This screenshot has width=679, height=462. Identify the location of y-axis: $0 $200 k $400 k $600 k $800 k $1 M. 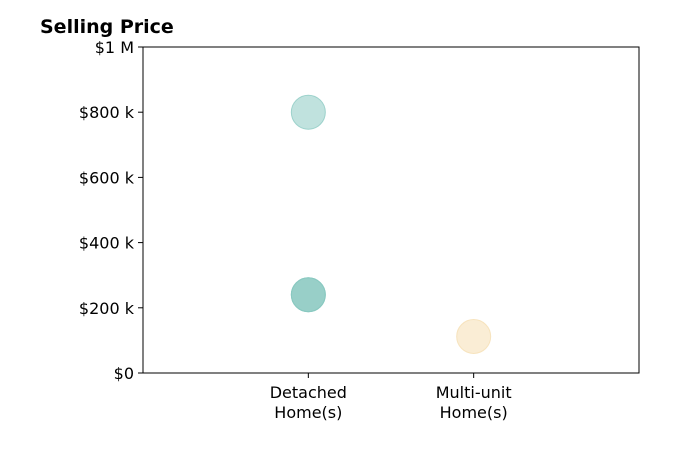
(111, 210).